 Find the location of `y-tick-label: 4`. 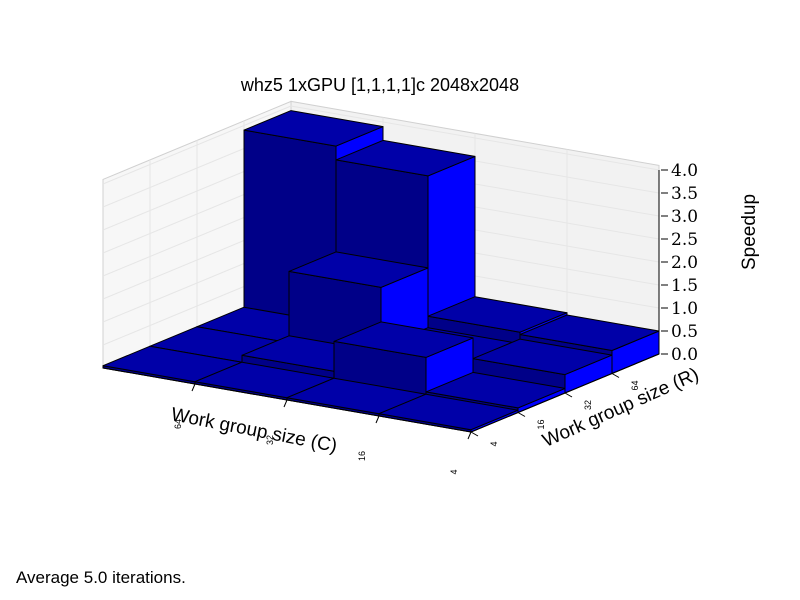

y-tick-label: 4 is located at coordinates (494, 443).